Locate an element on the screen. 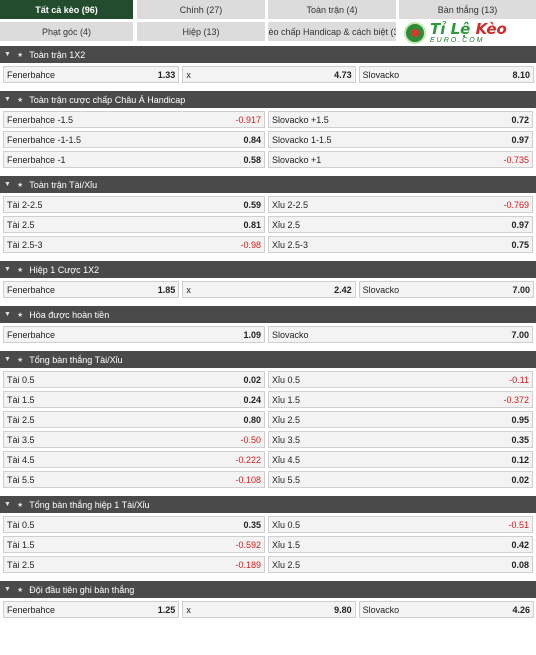 This screenshot has width=536, height=655. section-header: ▼ ★ Toàn trận Tài/Xỉu is located at coordinates (268, 184).